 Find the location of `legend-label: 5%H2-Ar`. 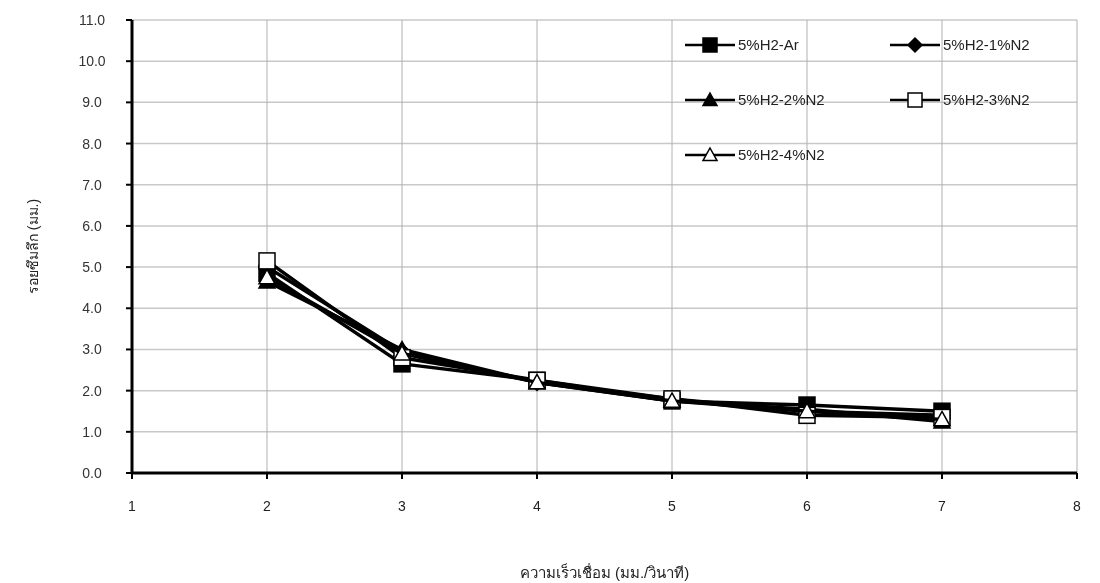

legend-label: 5%H2-Ar is located at coordinates (768, 44).